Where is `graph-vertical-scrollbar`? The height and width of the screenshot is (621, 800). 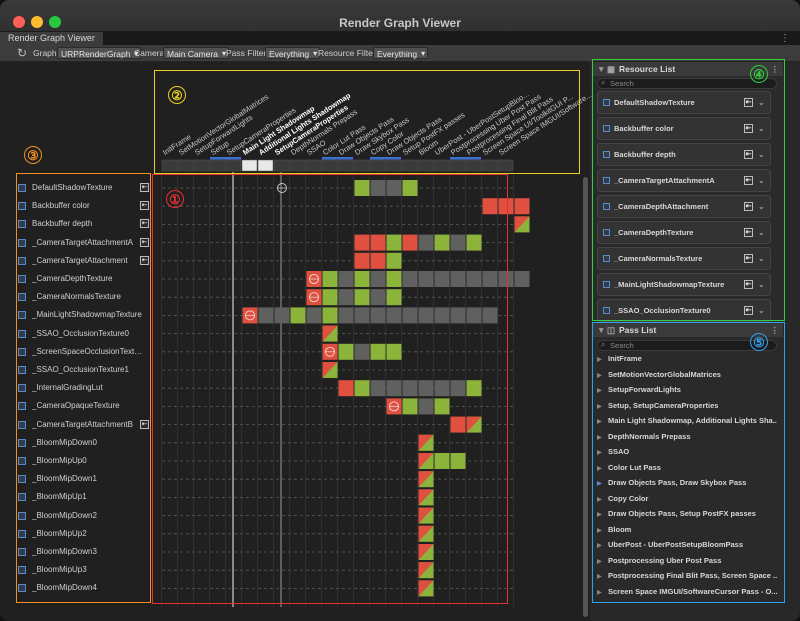
graph-vertical-scrollbar is located at coordinates (585, 397).